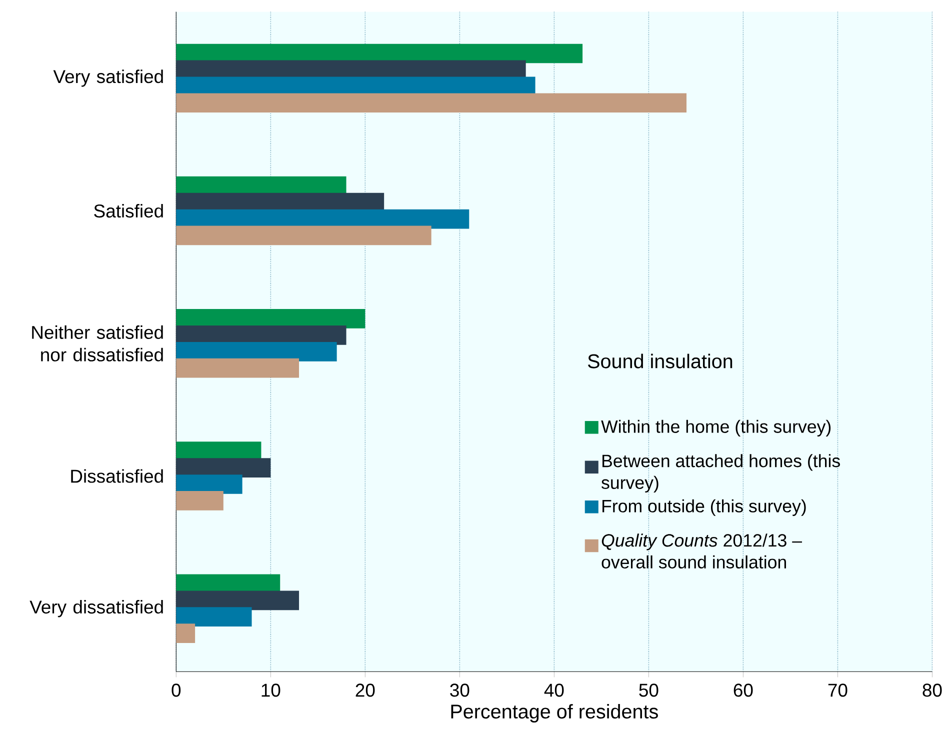  I want to click on y-tick-label: Satisfied, so click(128, 211).